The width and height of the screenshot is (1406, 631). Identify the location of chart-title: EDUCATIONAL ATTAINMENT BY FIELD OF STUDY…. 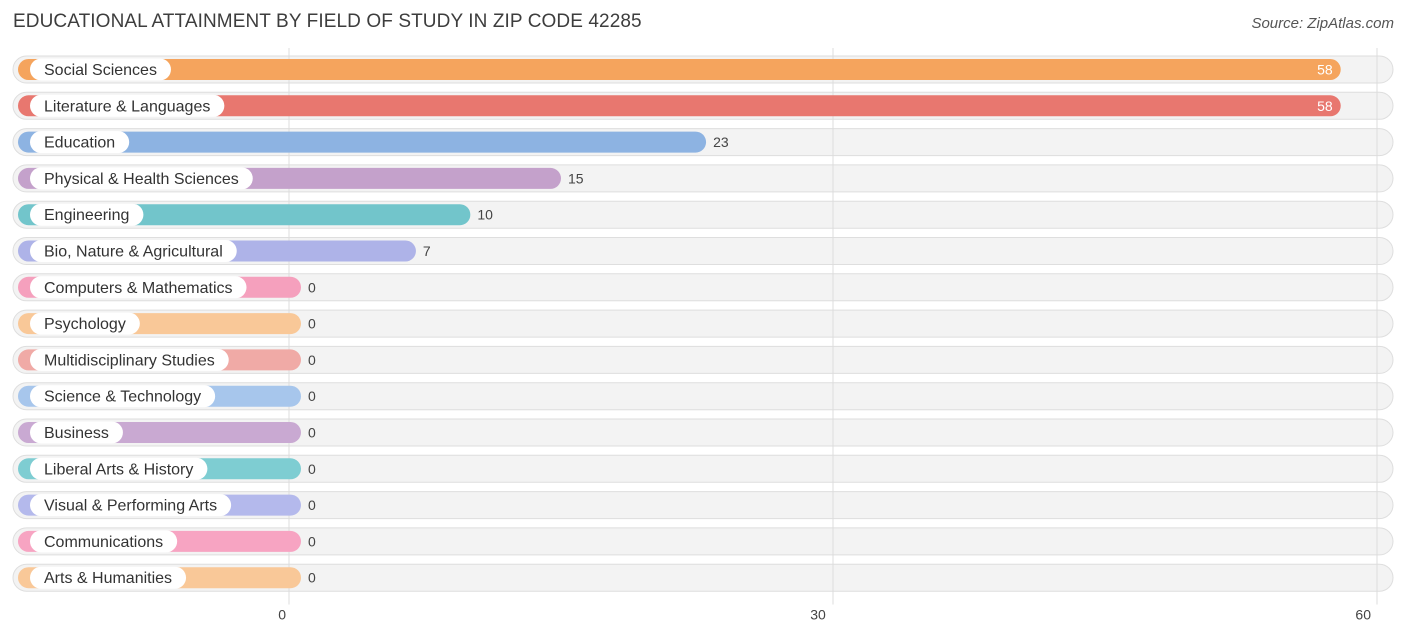
(327, 21).